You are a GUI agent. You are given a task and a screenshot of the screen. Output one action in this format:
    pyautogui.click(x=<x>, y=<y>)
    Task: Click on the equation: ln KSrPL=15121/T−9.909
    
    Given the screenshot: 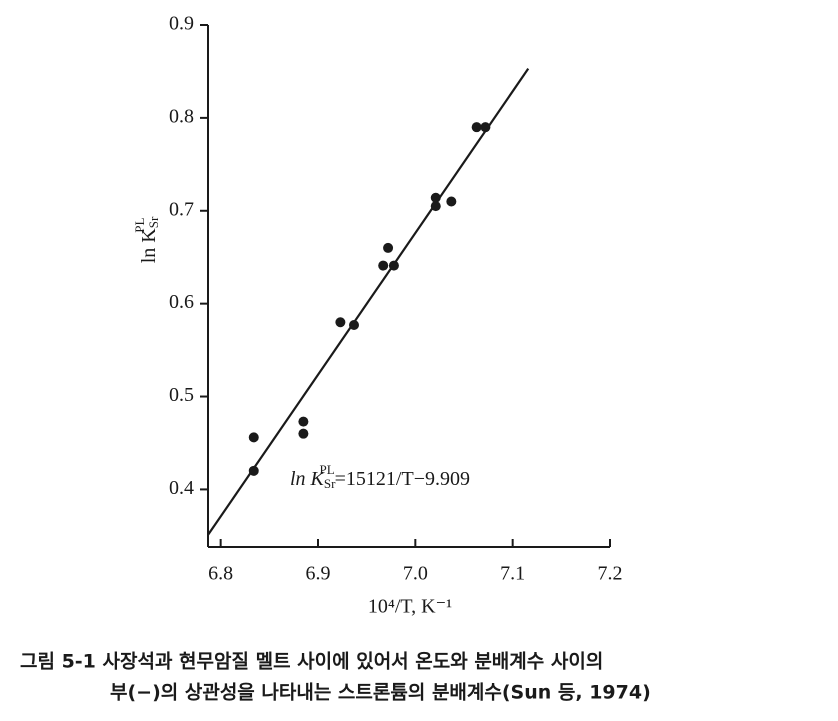 What is the action you would take?
    pyautogui.click(x=380, y=476)
    